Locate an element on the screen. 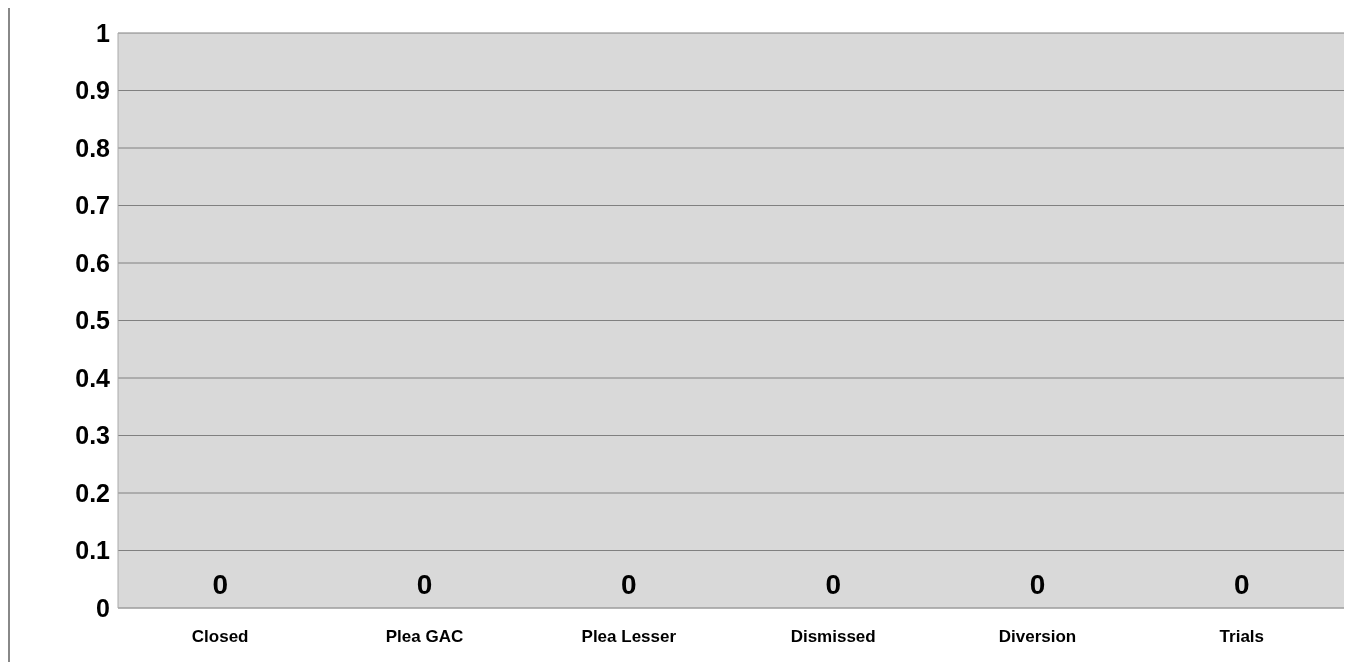 This screenshot has width=1354, height=670. x-tick-label: Dismissed is located at coordinates (833, 637).